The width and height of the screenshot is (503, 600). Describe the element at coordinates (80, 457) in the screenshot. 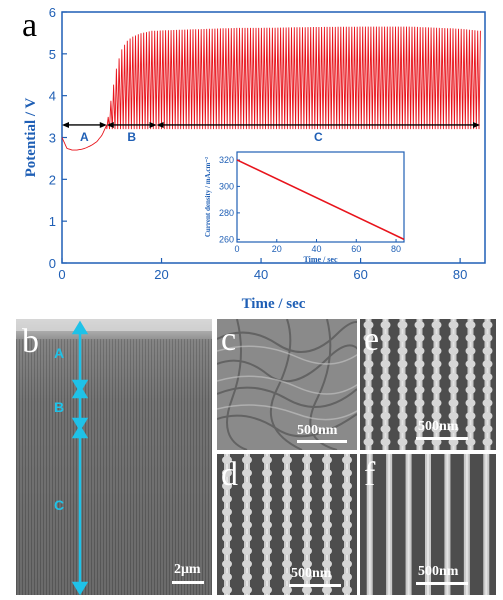

I see `segment-arrows` at that location.